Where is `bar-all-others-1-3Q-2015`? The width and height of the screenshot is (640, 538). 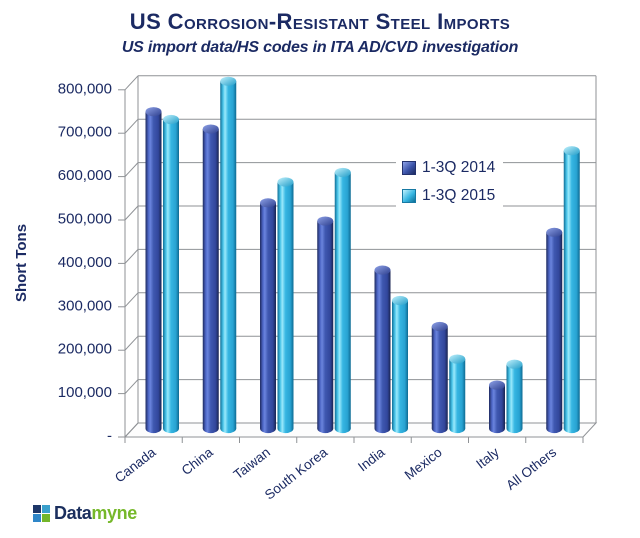
bar-all-others-1-3Q-2015 is located at coordinates (571, 290).